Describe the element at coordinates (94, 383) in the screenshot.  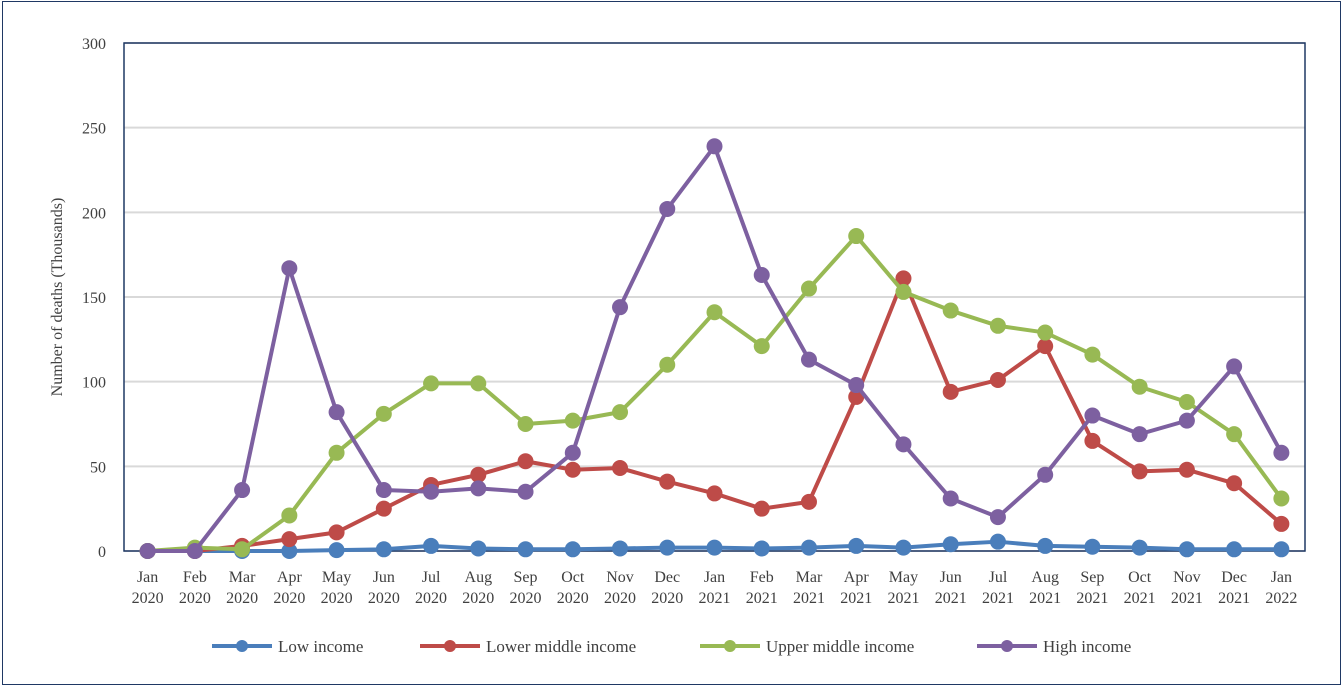
I see `y-tick-label: 100` at that location.